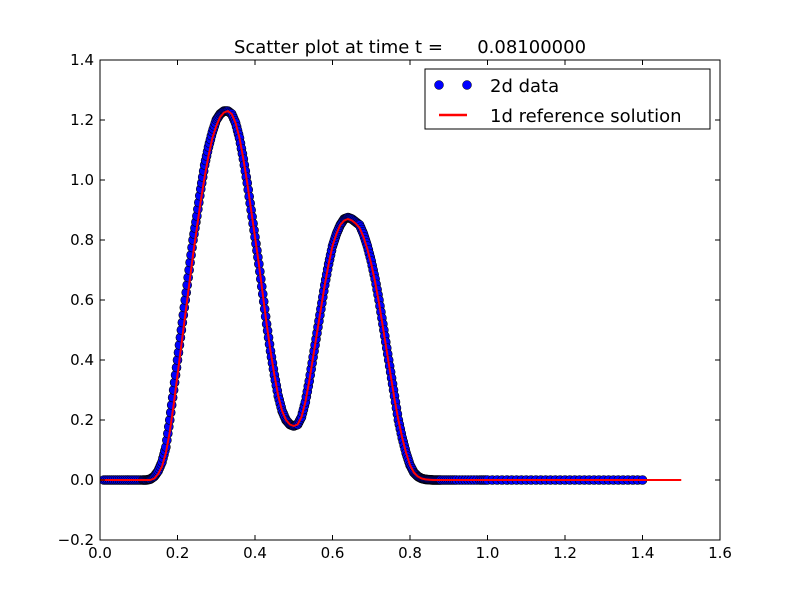 This screenshot has height=600, width=800. What do you see at coordinates (82, 480) in the screenshot?
I see `y-tick-label: 0.0` at bounding box center [82, 480].